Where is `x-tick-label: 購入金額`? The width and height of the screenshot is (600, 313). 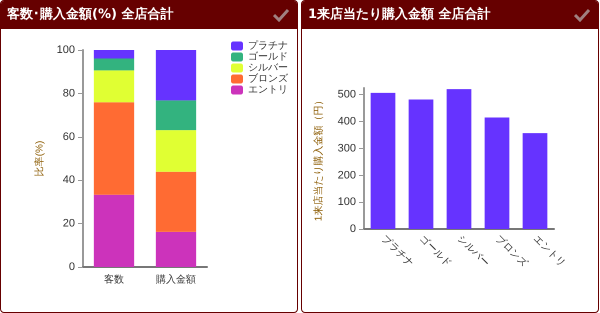 x-tick-label: 購入金額 is located at coordinates (176, 280).